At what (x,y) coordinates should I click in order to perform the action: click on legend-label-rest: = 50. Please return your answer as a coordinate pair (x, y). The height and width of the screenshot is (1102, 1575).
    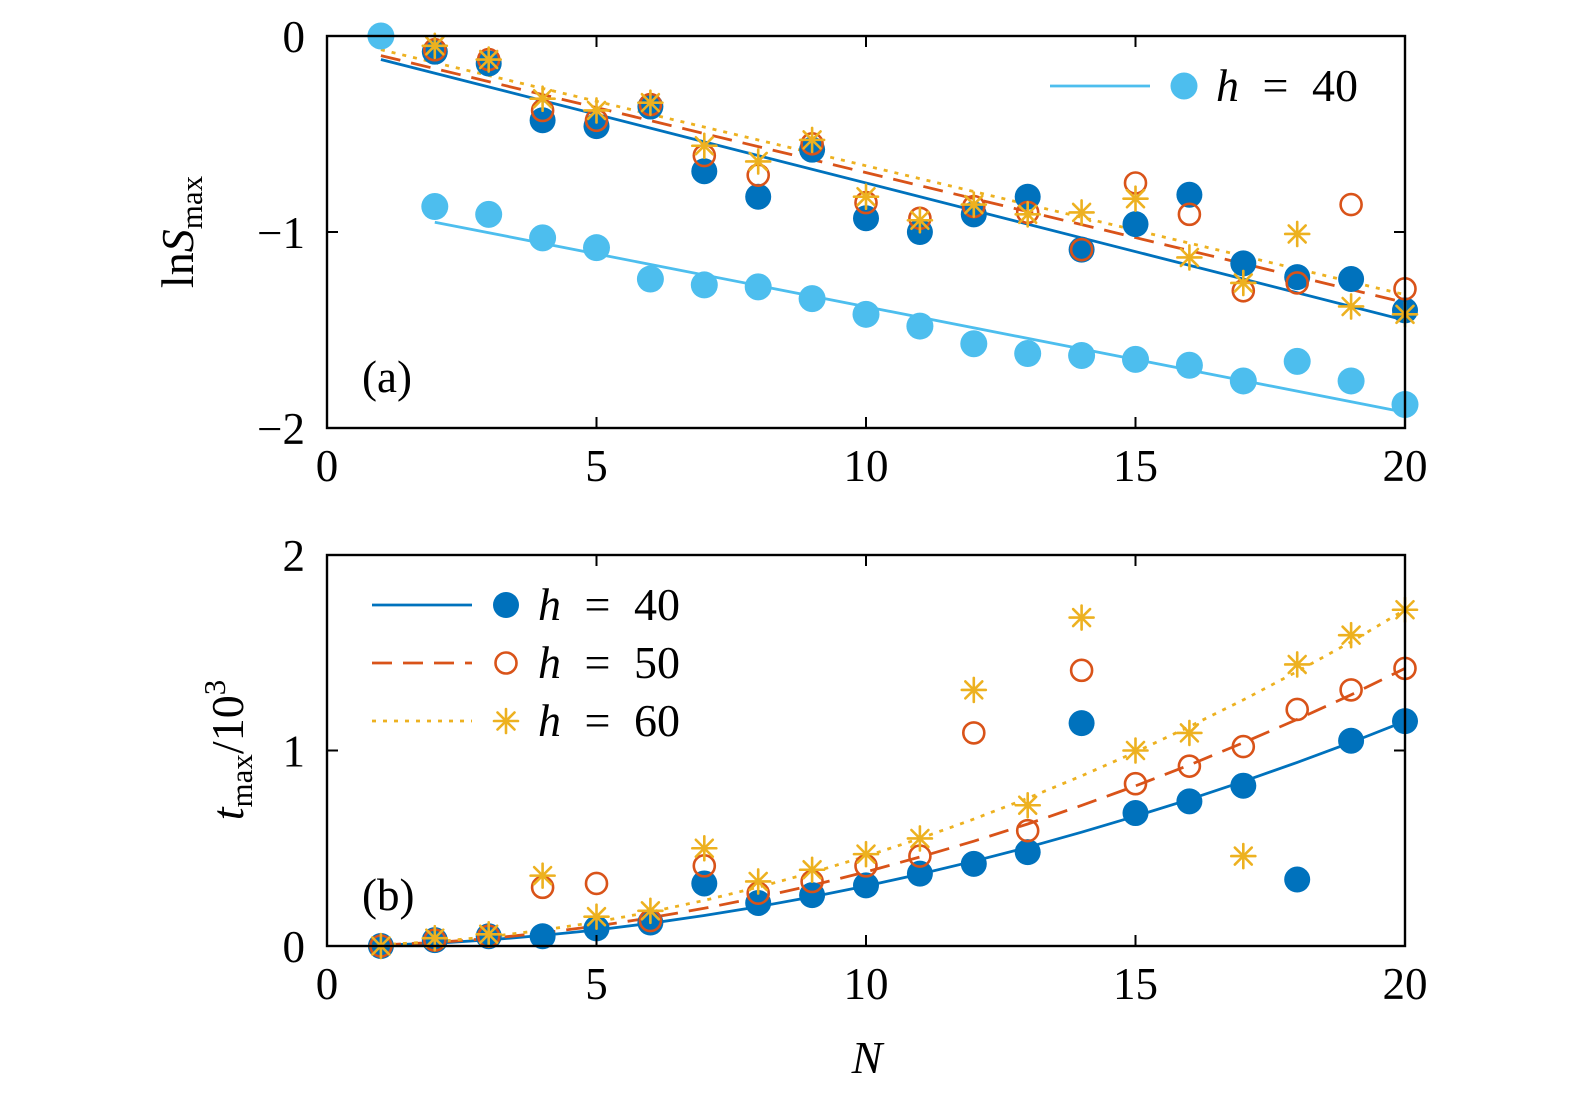
    Looking at the image, I should click on (620, 662).